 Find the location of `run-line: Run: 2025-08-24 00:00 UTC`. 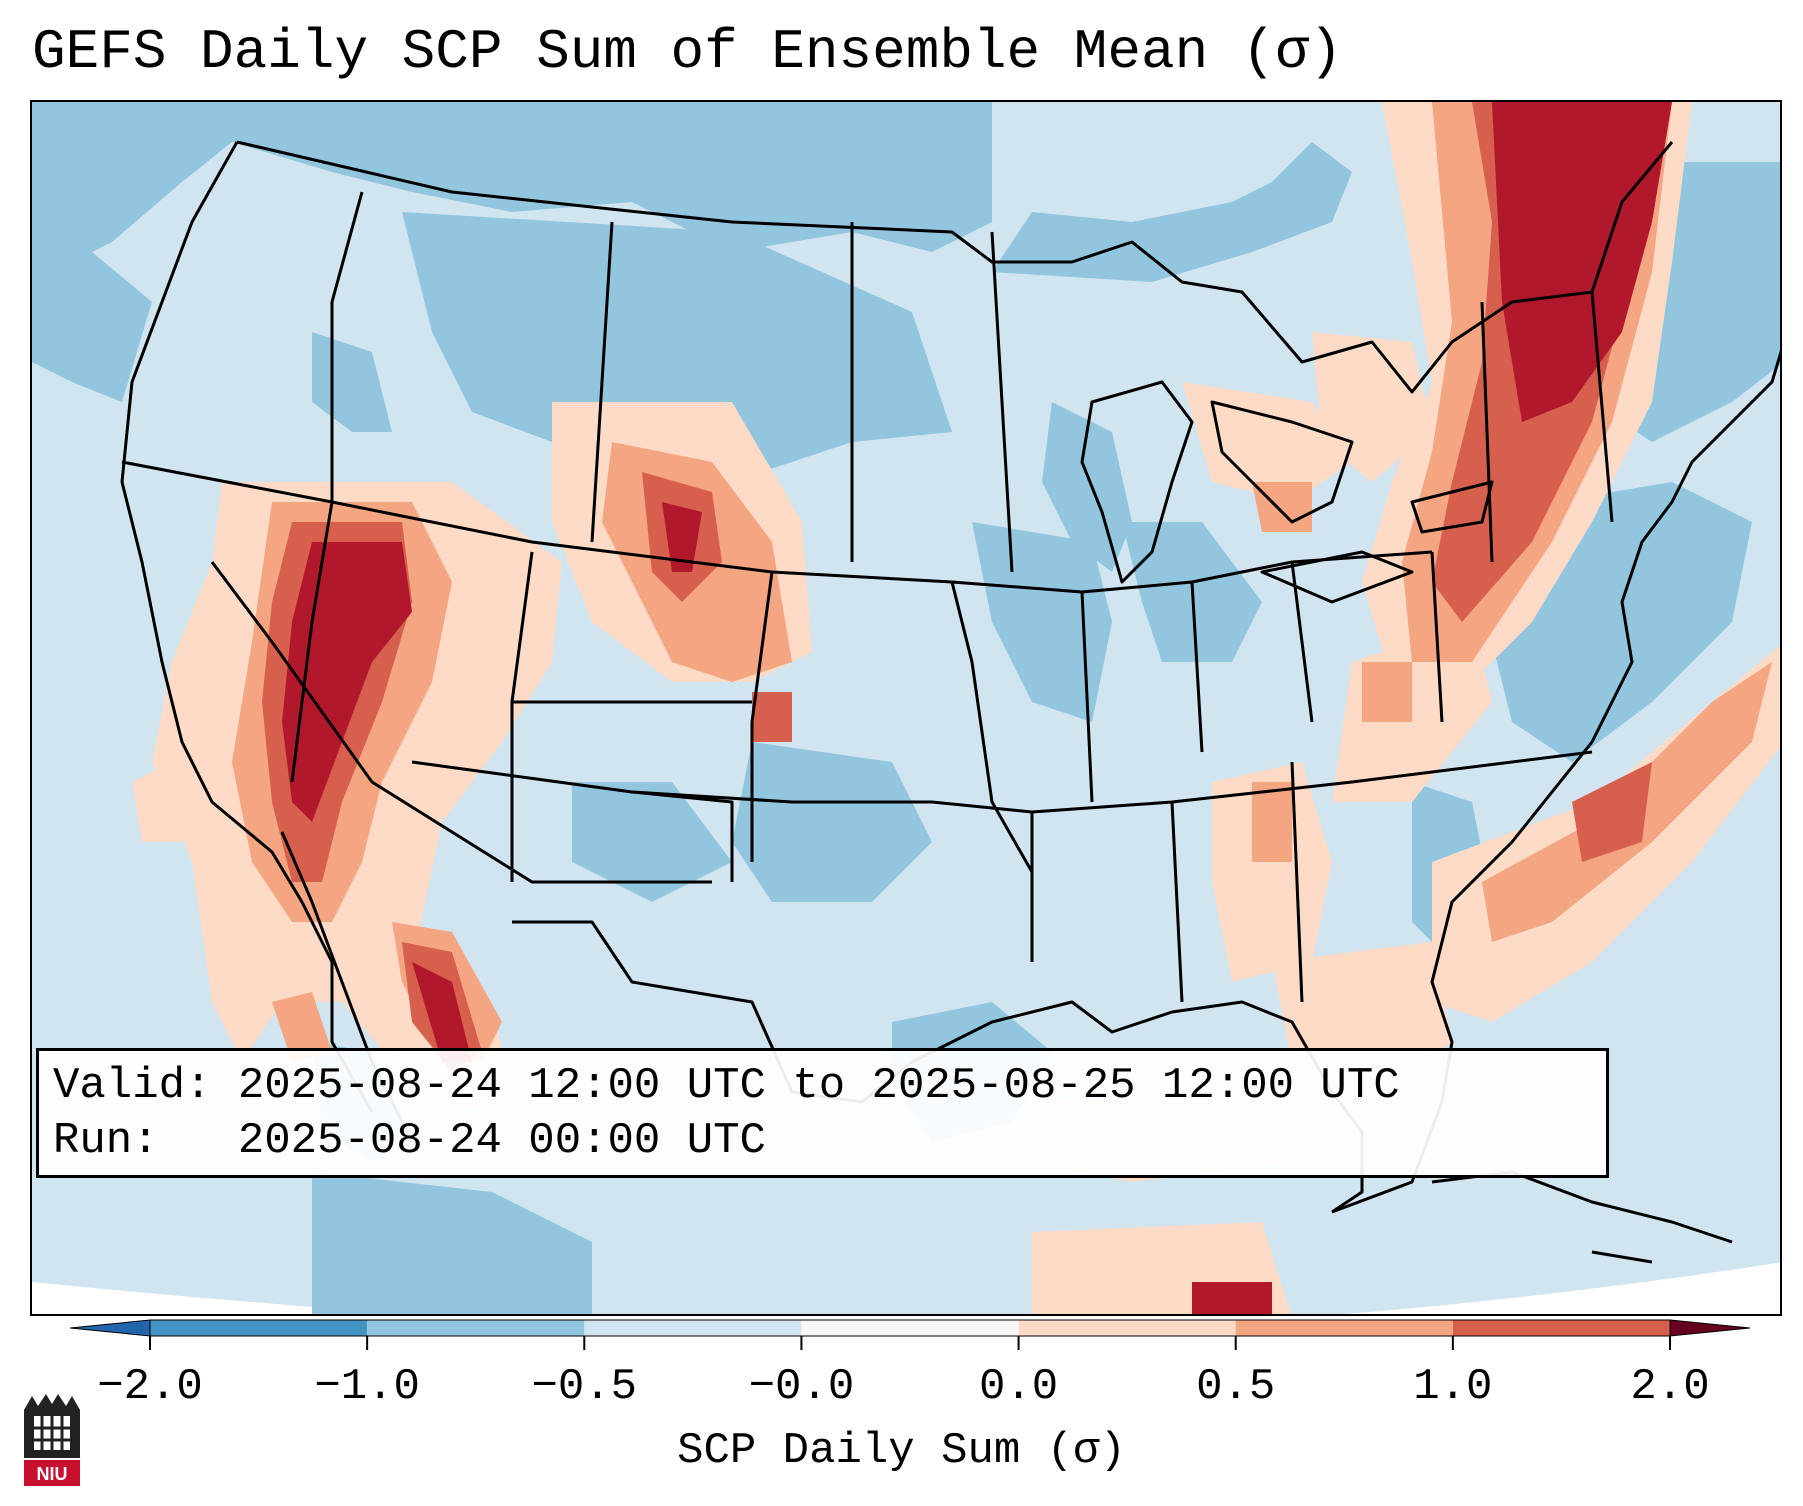

run-line: Run: 2025-08-24 00:00 UTC is located at coordinates (822, 1141).